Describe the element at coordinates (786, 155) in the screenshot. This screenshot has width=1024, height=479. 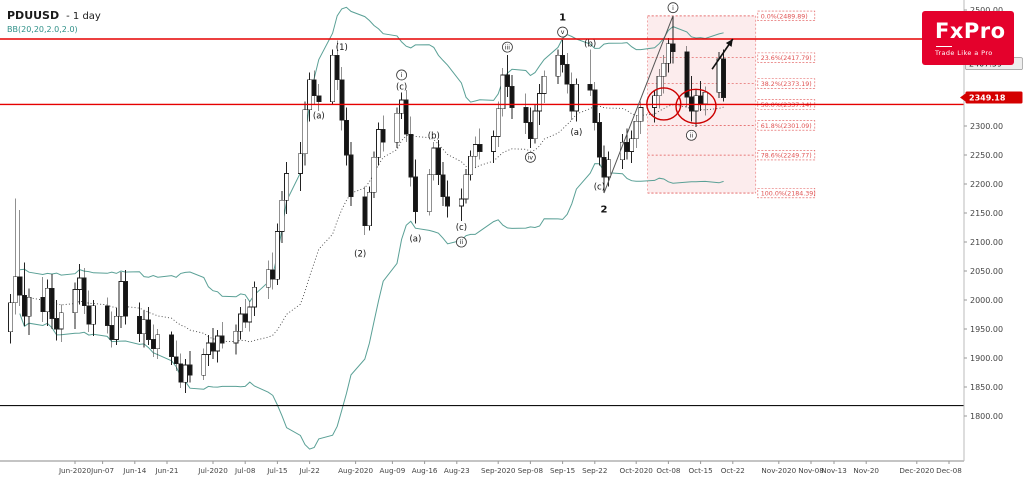
I see `fib-level-label: 78.6%(2249.77)` at that location.